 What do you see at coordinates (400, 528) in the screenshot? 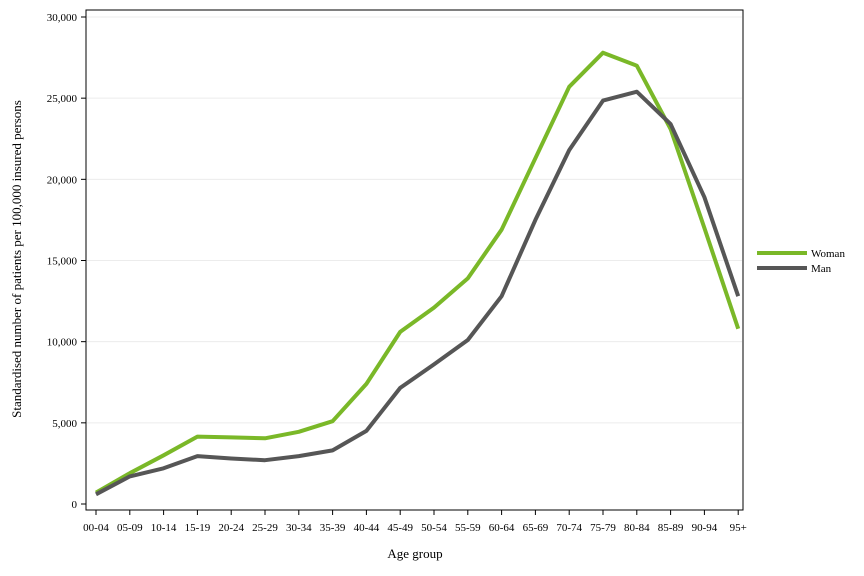
I see `x-tick-label: 45-49` at bounding box center [400, 528].